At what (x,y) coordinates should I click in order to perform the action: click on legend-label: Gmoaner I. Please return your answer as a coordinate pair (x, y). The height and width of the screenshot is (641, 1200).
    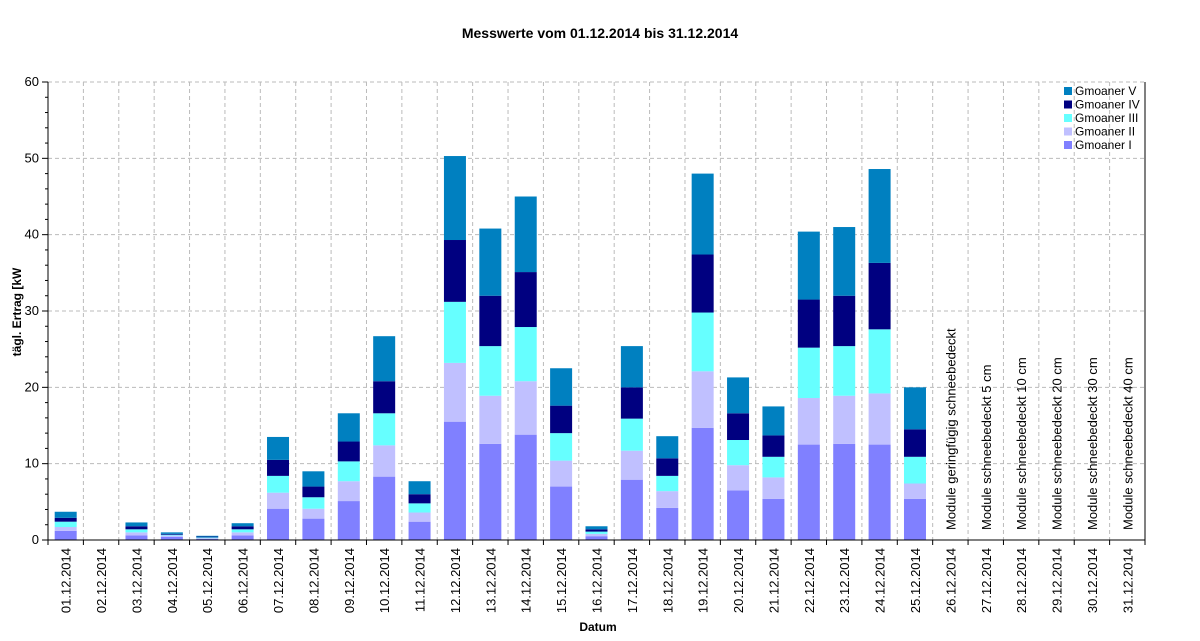
    Looking at the image, I should click on (1103, 145).